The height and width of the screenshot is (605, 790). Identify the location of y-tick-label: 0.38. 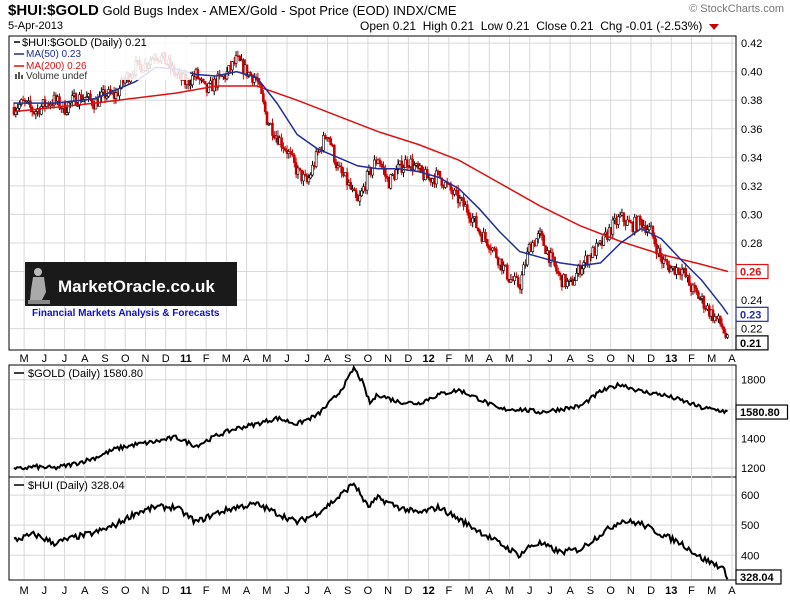
(751, 101).